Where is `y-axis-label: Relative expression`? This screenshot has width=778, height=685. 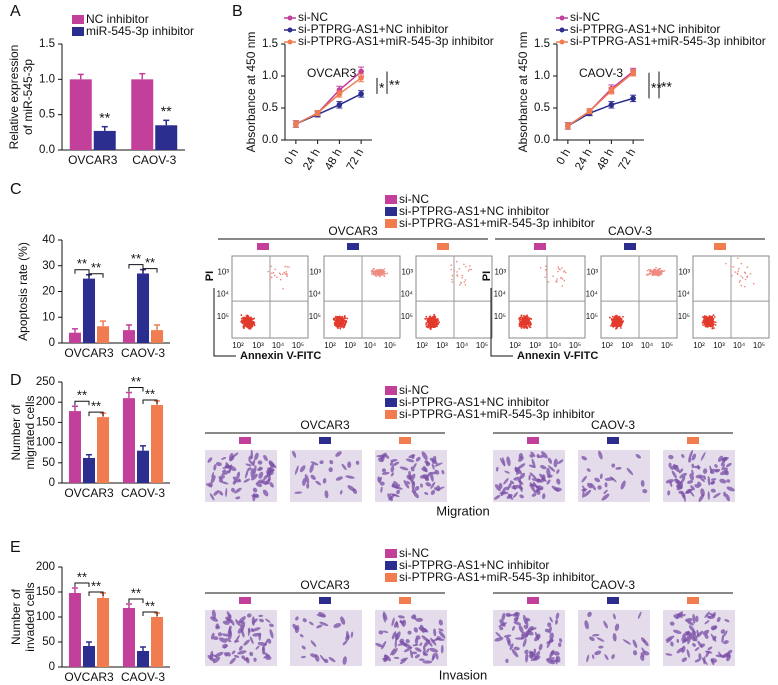
y-axis-label: Relative expression is located at coordinates (14, 97).